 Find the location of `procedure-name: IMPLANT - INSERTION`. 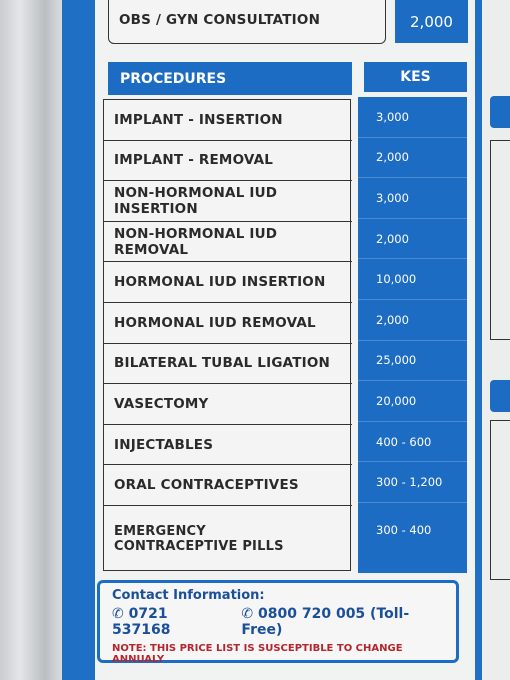

procedure-name: IMPLANT - INSERTION is located at coordinates (228, 120).